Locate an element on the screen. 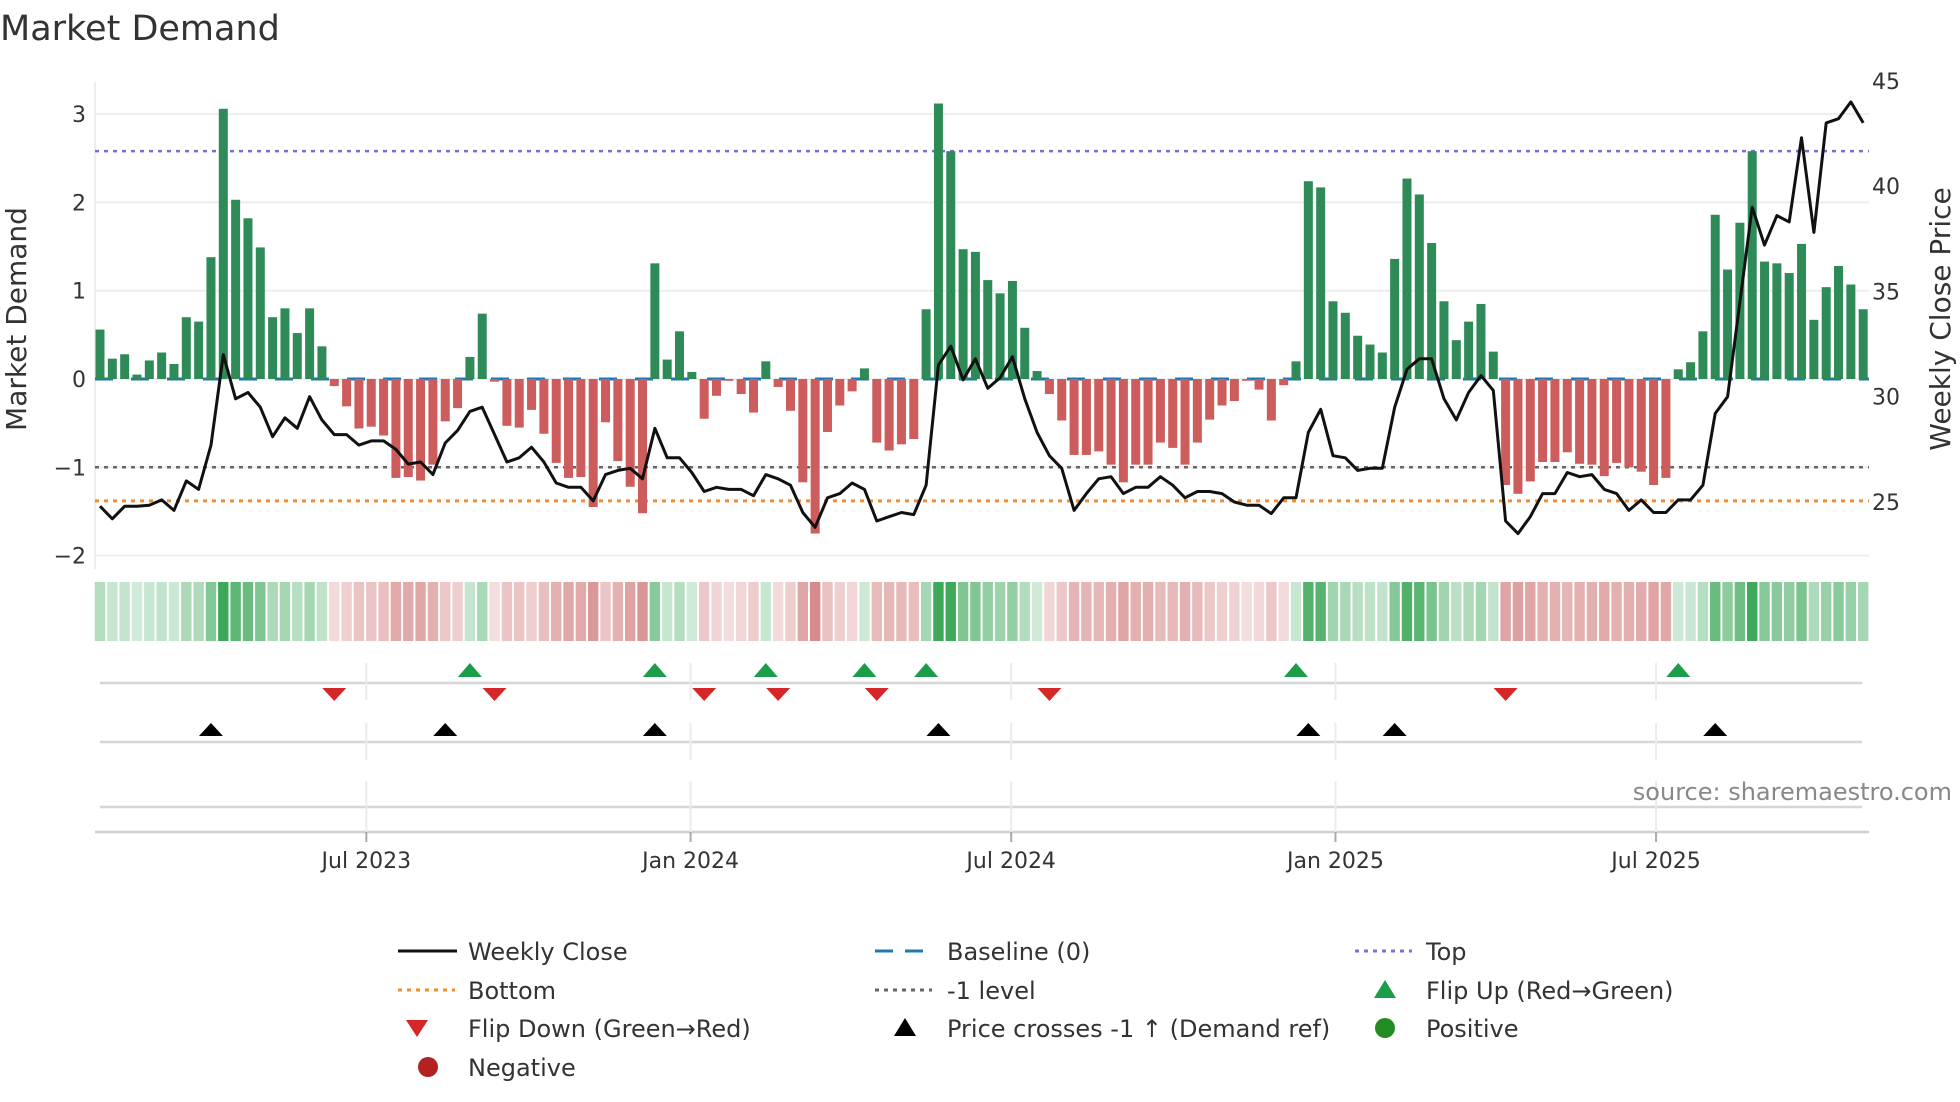 The image size is (1960, 1102). legend-item-negative: Negative is located at coordinates (497, 1068).